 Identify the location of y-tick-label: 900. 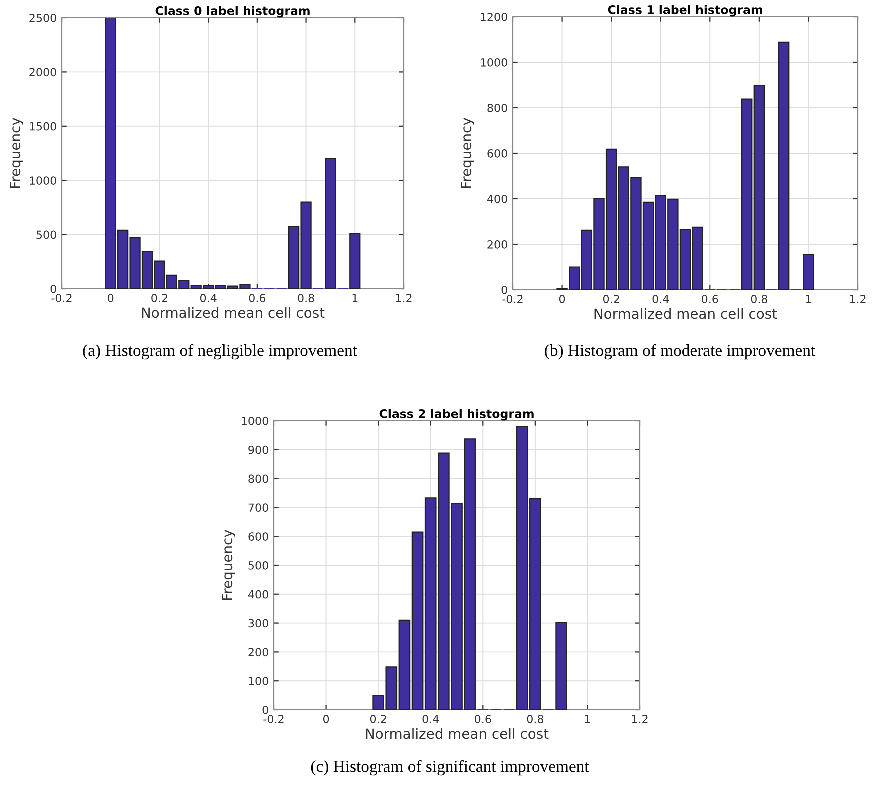
(258, 450).